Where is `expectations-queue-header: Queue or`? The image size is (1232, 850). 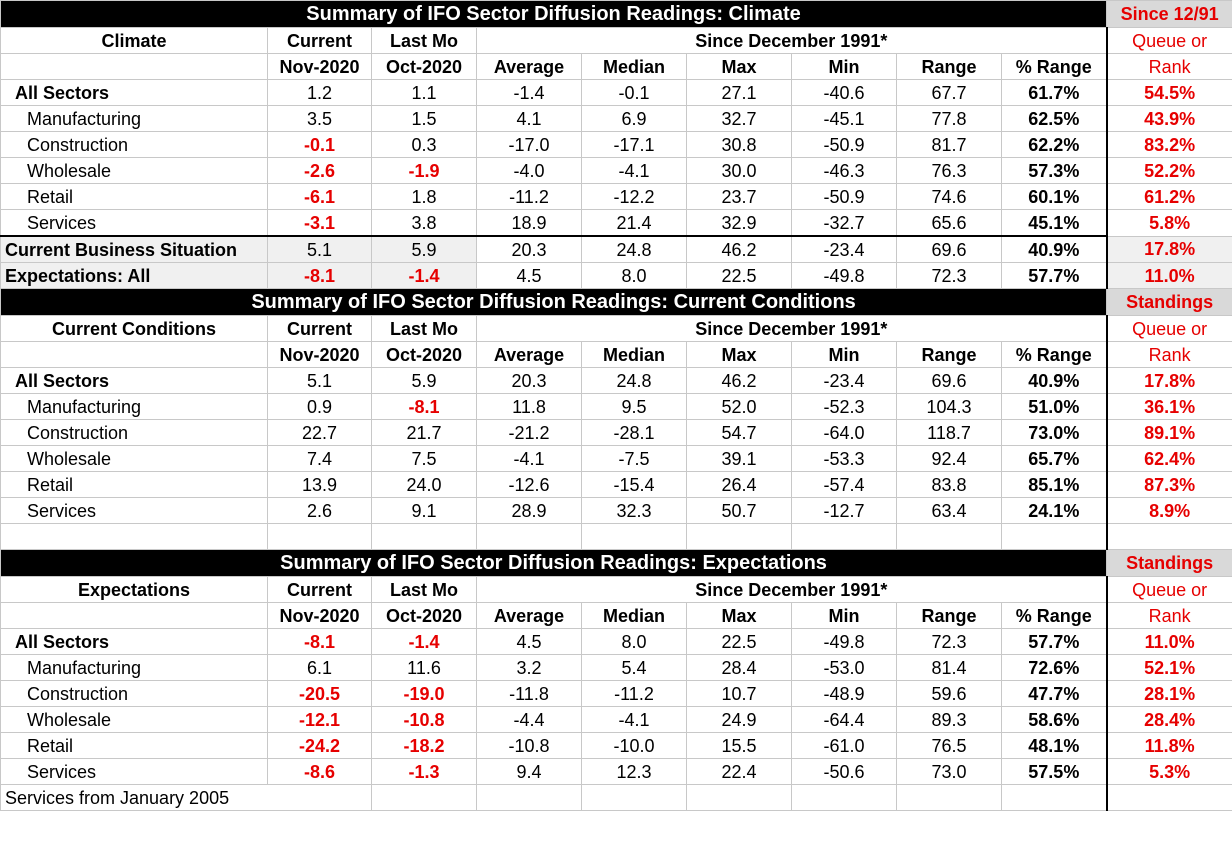 expectations-queue-header: Queue or is located at coordinates (1168, 589).